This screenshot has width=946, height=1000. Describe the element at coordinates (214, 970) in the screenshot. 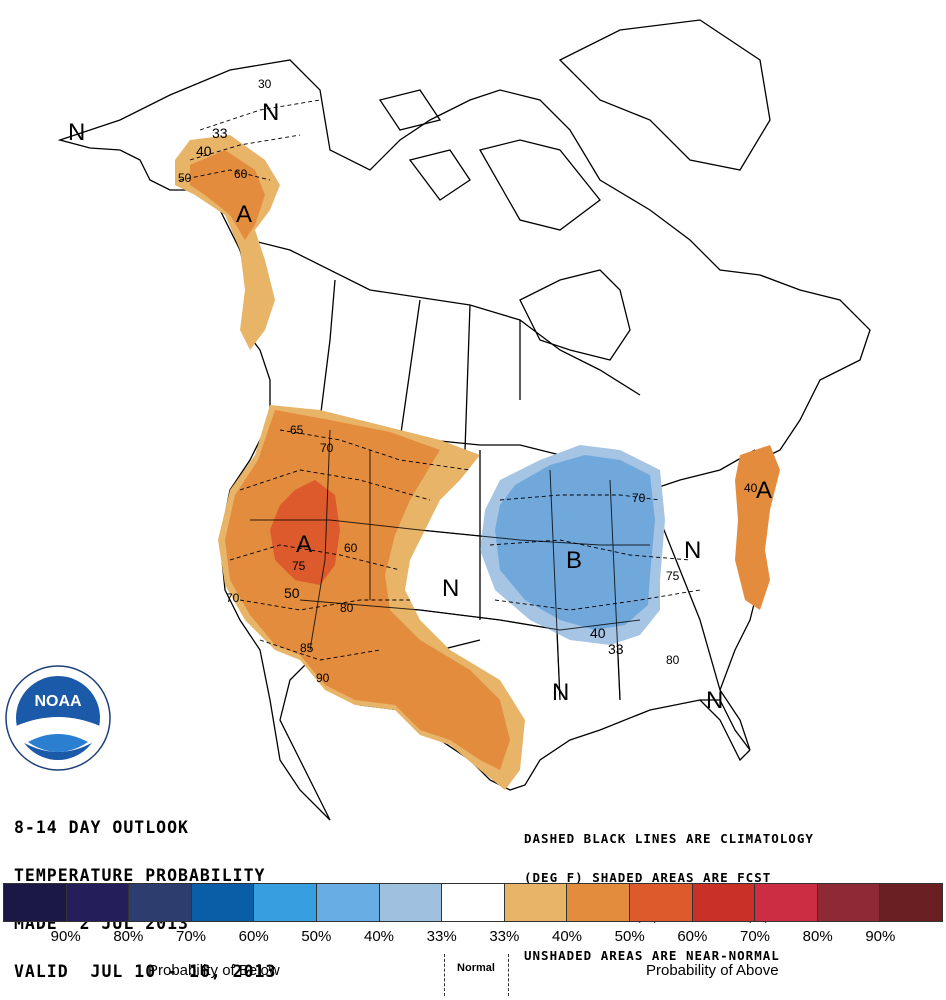

I see `legend-below-label: Probability of Below` at that location.